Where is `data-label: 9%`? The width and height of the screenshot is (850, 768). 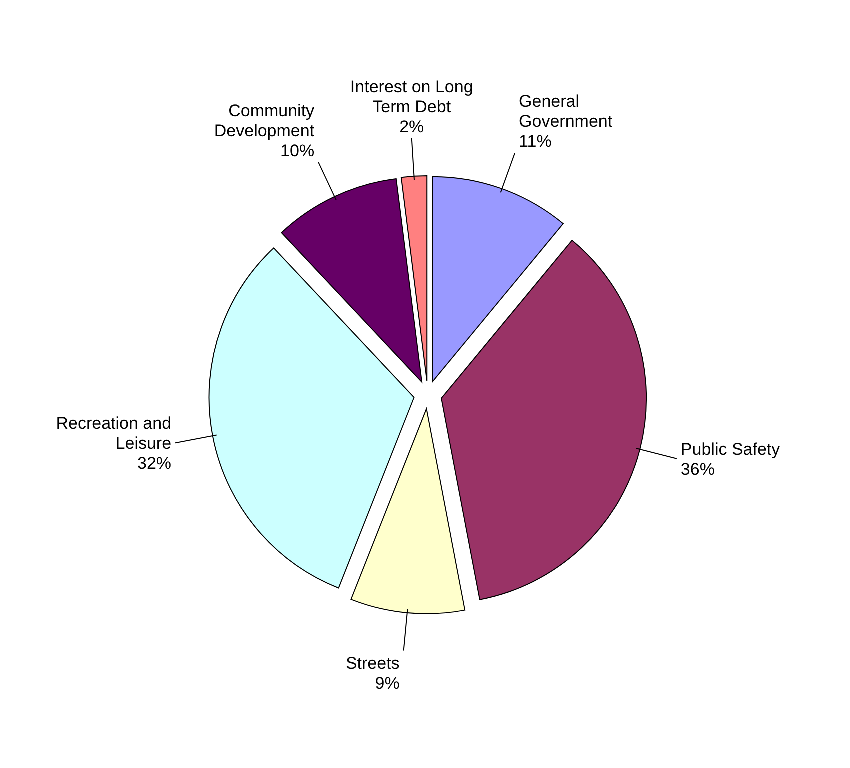 data-label: 9% is located at coordinates (387, 683).